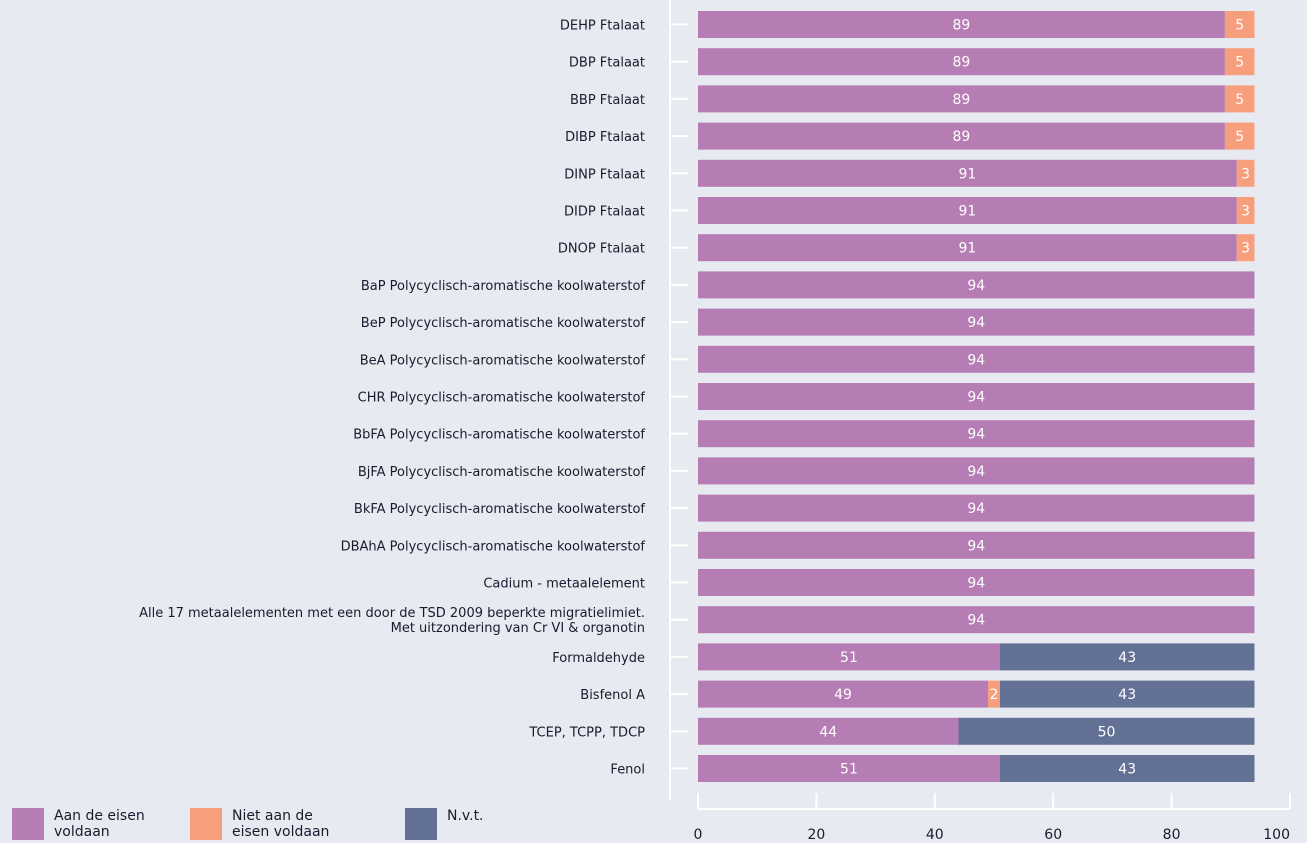 The height and width of the screenshot is (843, 1307). I want to click on x-tick-label: 40, so click(935, 835).